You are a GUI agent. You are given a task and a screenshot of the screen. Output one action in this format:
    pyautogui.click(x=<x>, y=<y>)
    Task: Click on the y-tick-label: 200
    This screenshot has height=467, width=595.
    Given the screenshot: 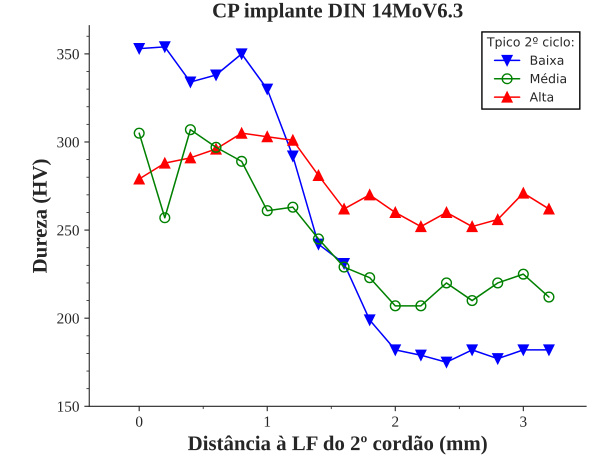 What is the action you would take?
    pyautogui.click(x=68, y=318)
    